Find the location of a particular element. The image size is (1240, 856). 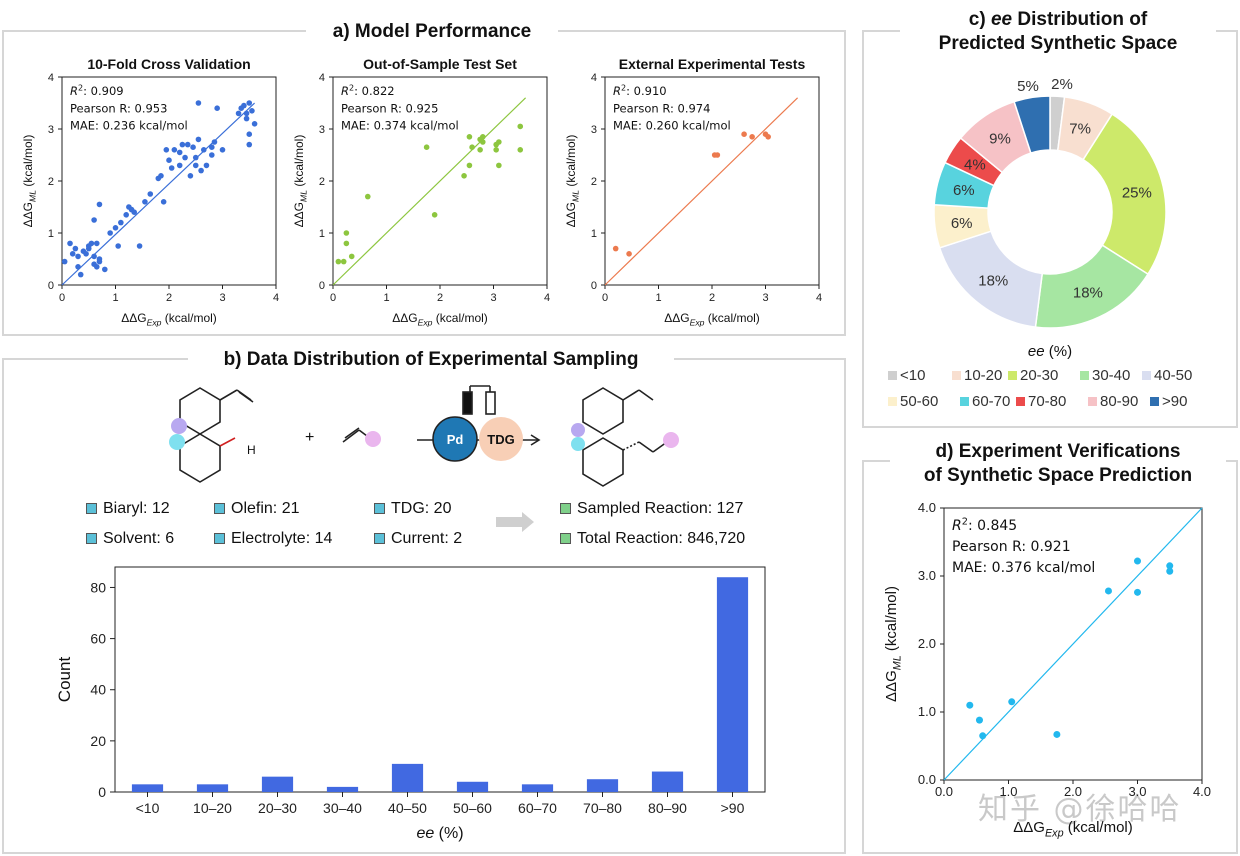

slice-label: 5% is located at coordinates (1028, 86).